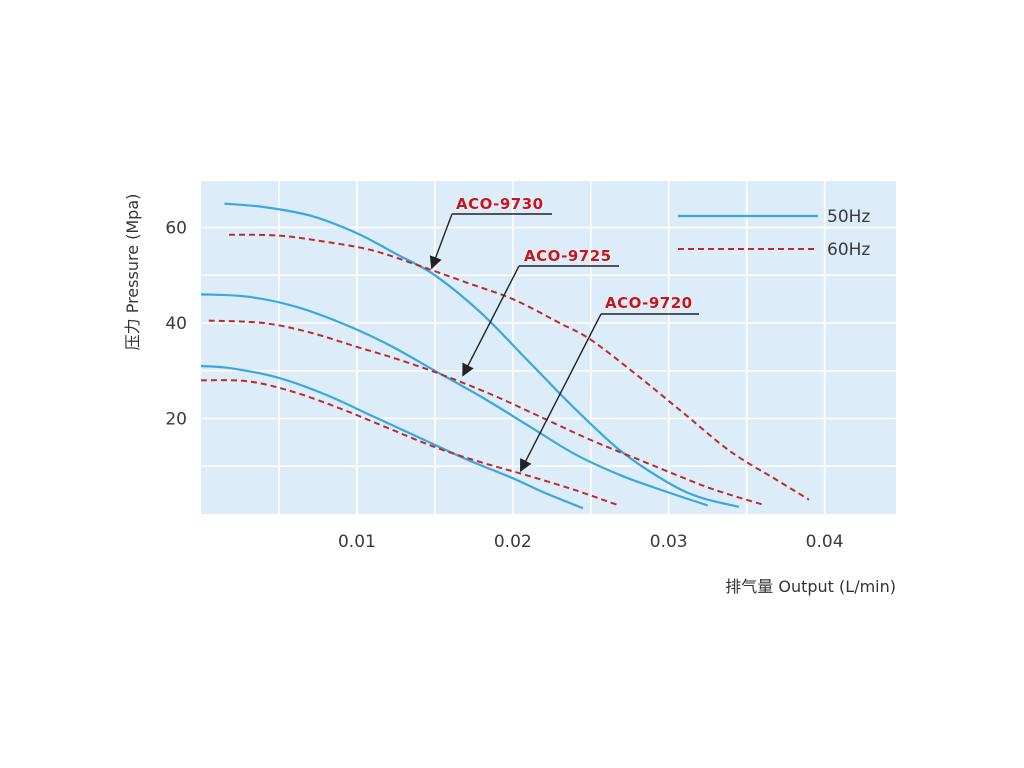  I want to click on y-tick-label: 20, so click(176, 420).